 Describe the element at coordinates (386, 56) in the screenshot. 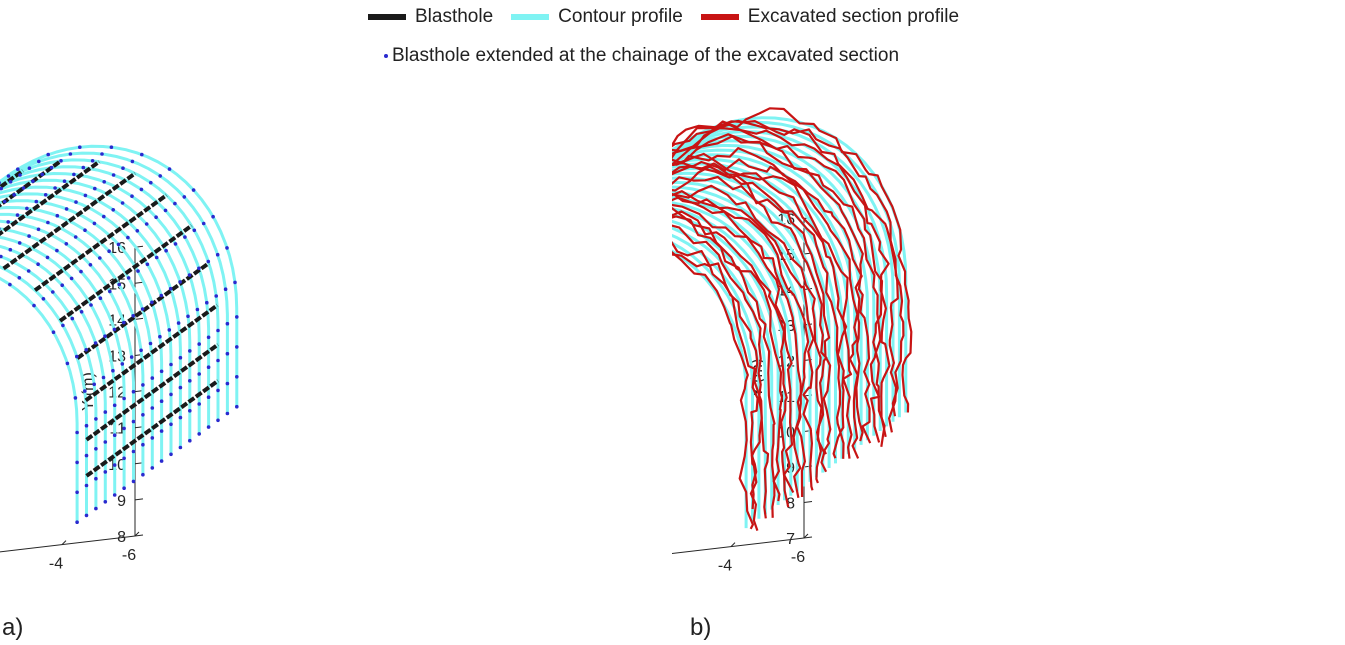

I see `legend-marker-dot` at that location.